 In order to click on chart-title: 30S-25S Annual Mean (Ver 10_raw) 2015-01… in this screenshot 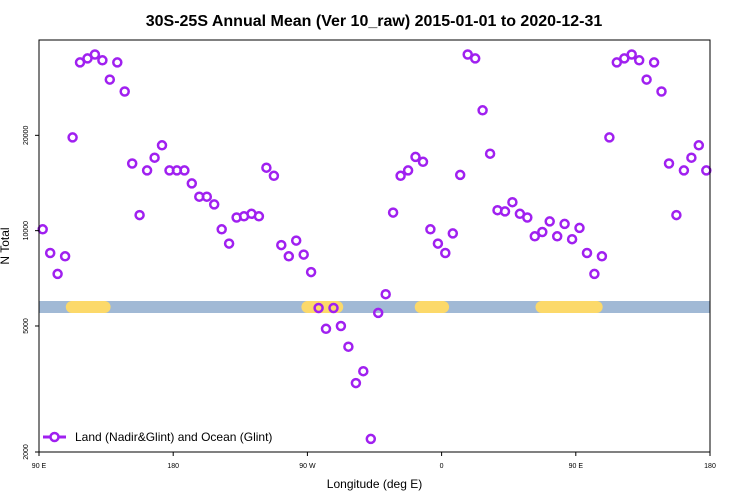, I will do `click(374, 21)`.